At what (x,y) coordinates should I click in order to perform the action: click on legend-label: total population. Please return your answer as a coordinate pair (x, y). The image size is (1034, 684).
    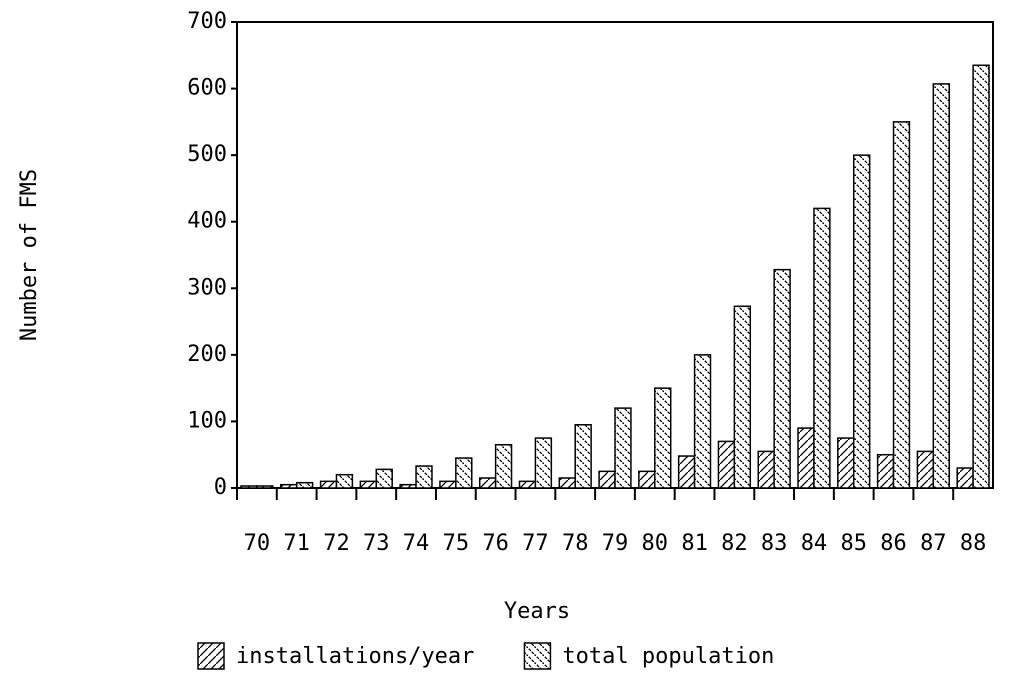
    Looking at the image, I should click on (668, 656).